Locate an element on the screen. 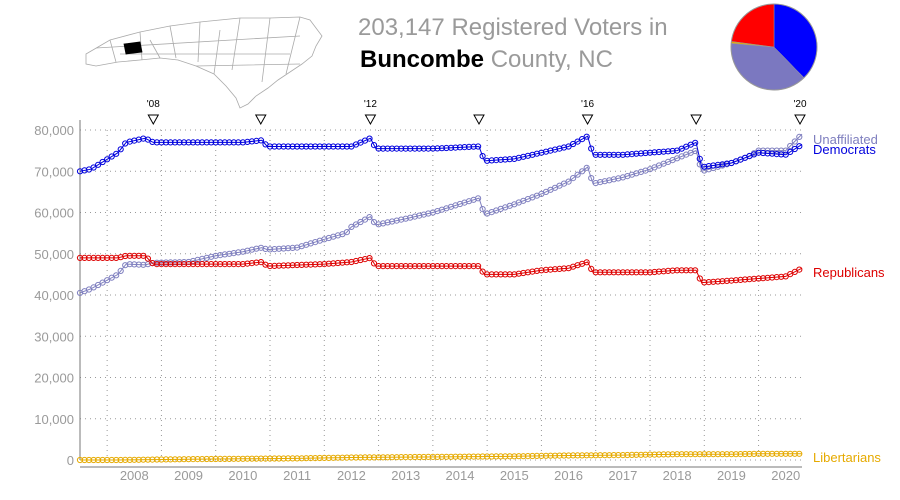 The image size is (900, 500). x-tick-label: 2013 is located at coordinates (405, 475).